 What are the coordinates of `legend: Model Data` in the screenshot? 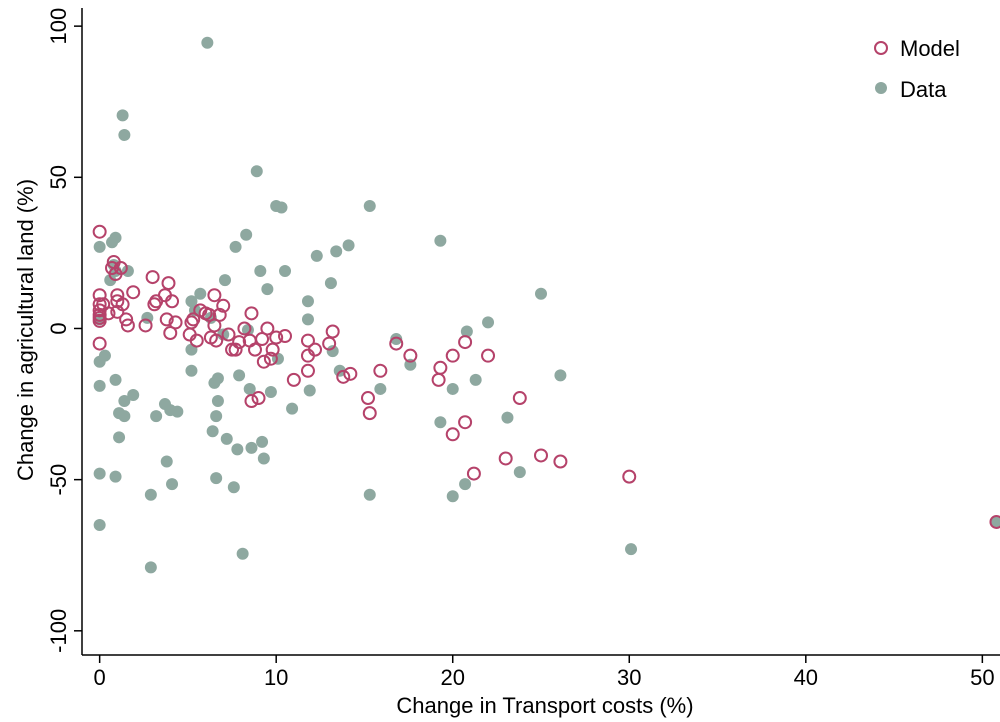 It's located at (917, 69).